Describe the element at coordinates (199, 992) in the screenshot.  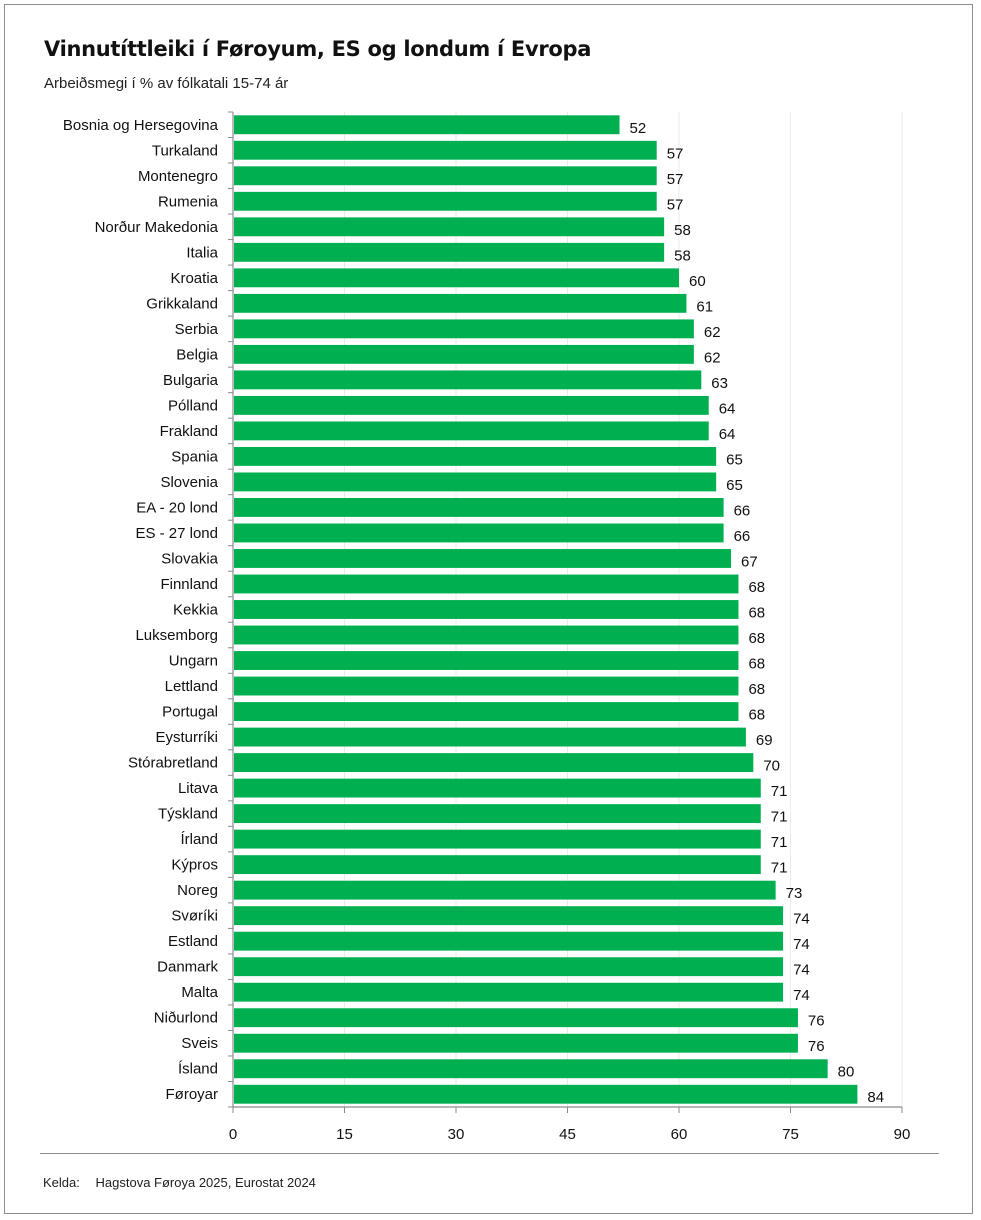
I see `category-label: Malta` at that location.